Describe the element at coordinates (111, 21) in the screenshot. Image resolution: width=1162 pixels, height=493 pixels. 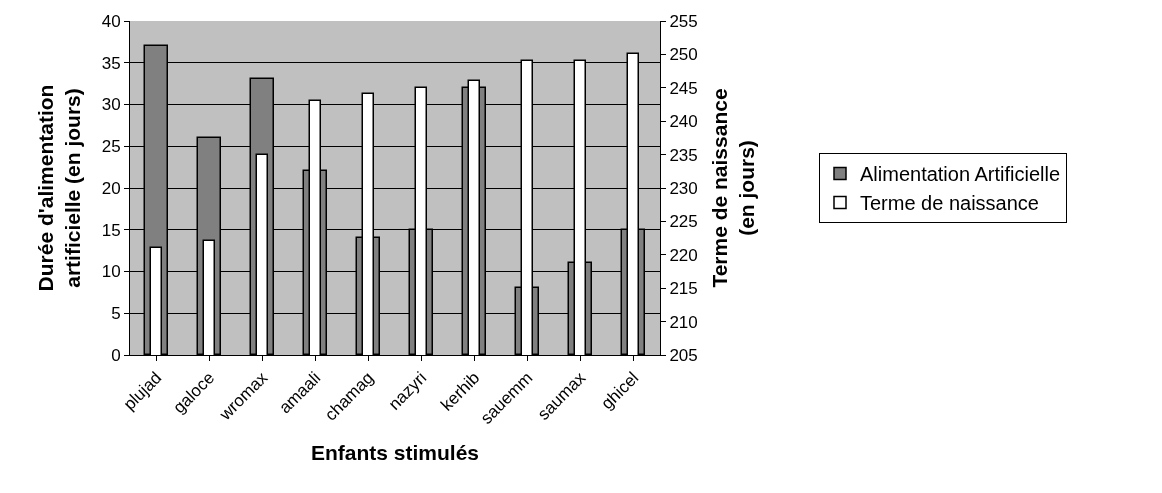
I see `y-tick-label: 40` at that location.